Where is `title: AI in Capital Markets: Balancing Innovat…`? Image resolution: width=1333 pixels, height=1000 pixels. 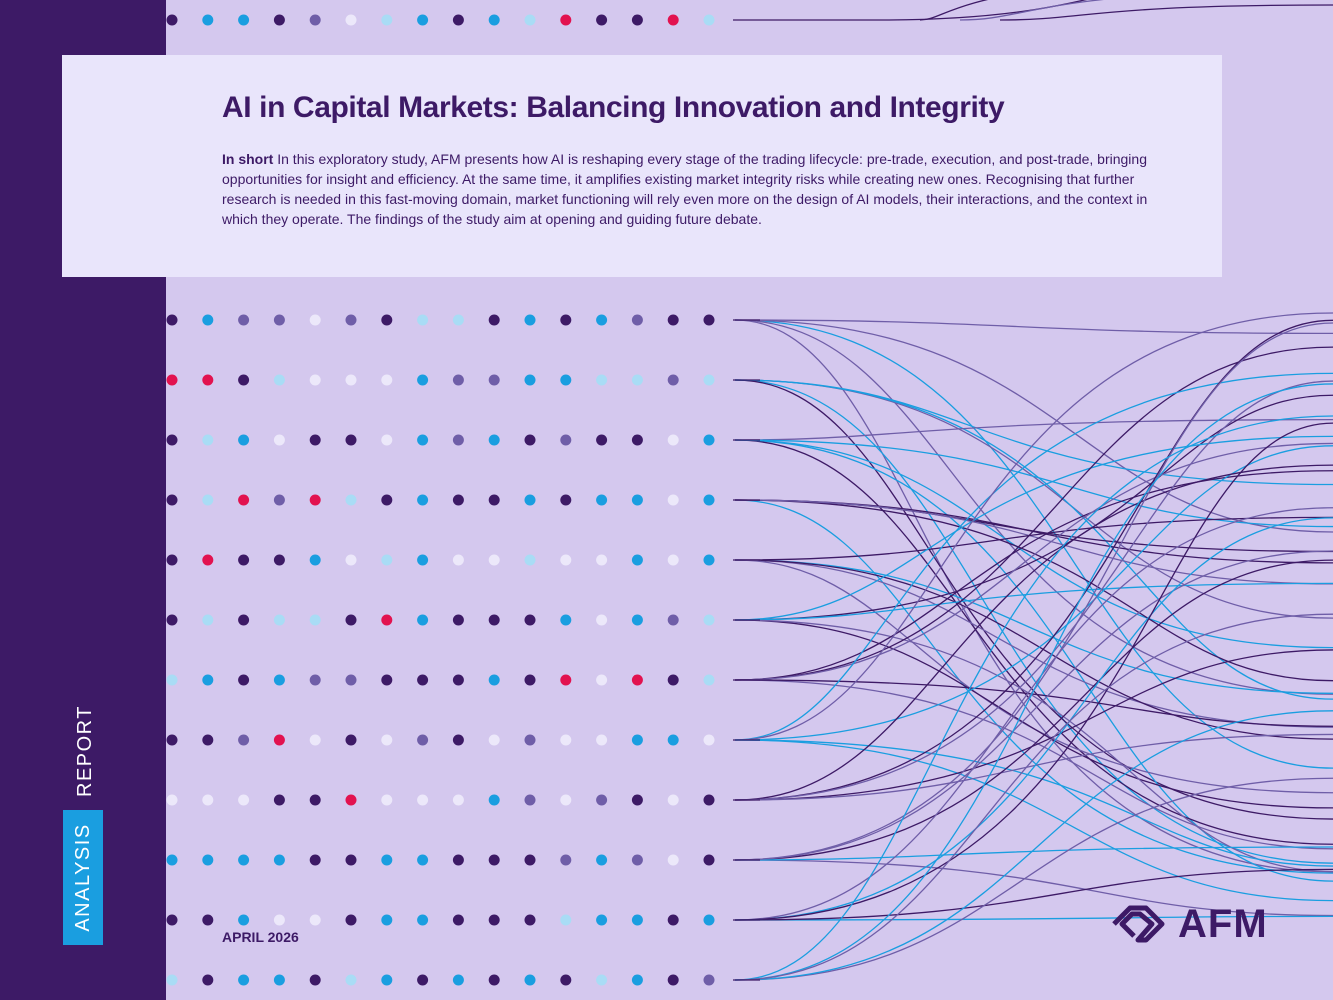 title: AI in Capital Markets: Balancing Innovat… is located at coordinates (613, 107).